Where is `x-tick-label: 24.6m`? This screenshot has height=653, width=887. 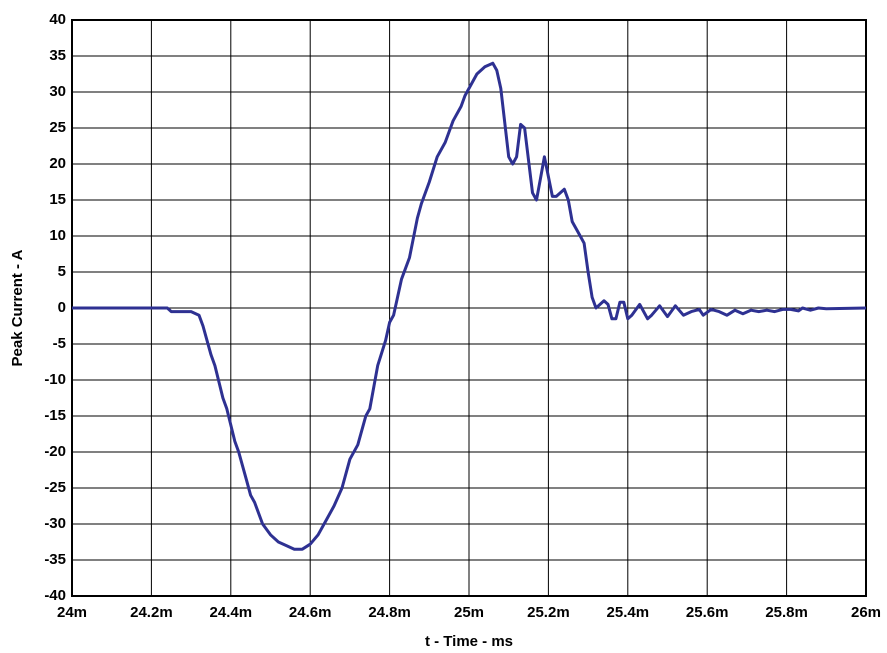 x-tick-label: 24.6m is located at coordinates (310, 612).